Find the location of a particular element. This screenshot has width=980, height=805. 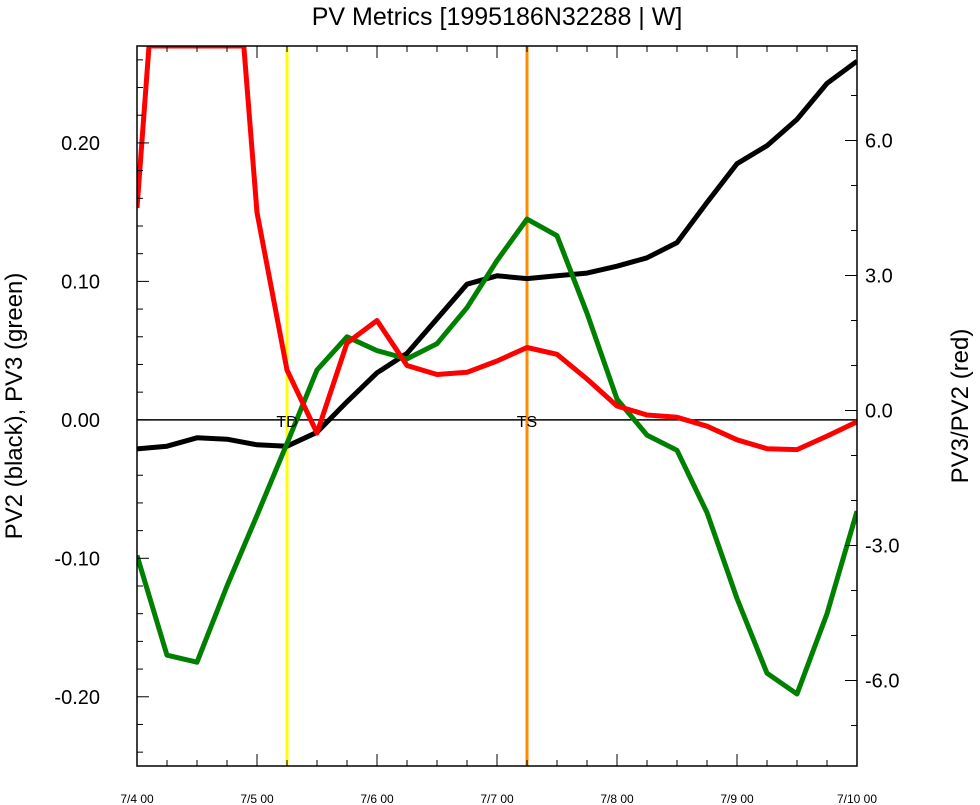

x-tick-label: 7/6 00 is located at coordinates (377, 798).